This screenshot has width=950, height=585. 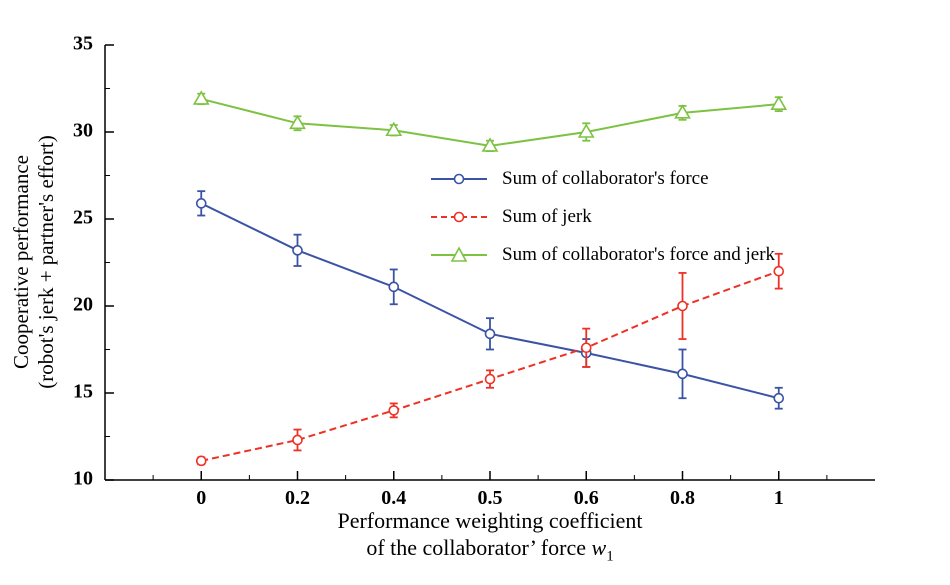 What do you see at coordinates (83, 305) in the screenshot?
I see `y-tick-label: 20` at bounding box center [83, 305].